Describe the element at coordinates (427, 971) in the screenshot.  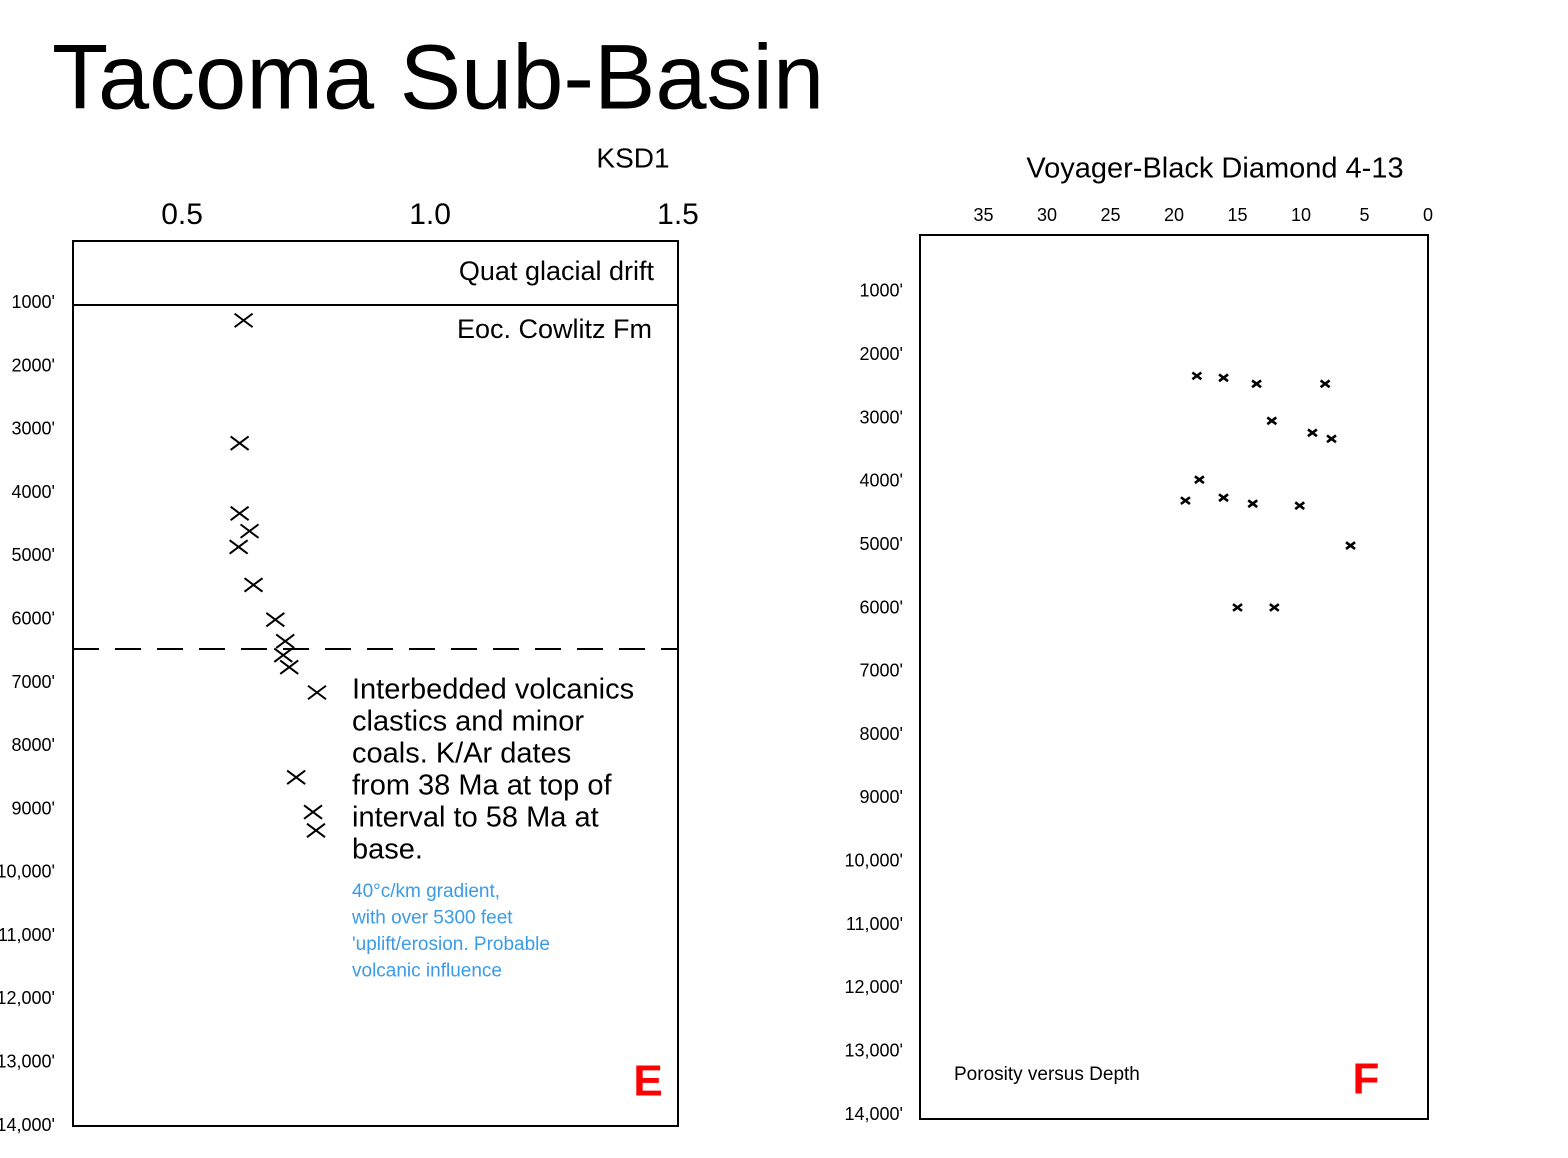
I see `comment-line: volcanic influence` at that location.